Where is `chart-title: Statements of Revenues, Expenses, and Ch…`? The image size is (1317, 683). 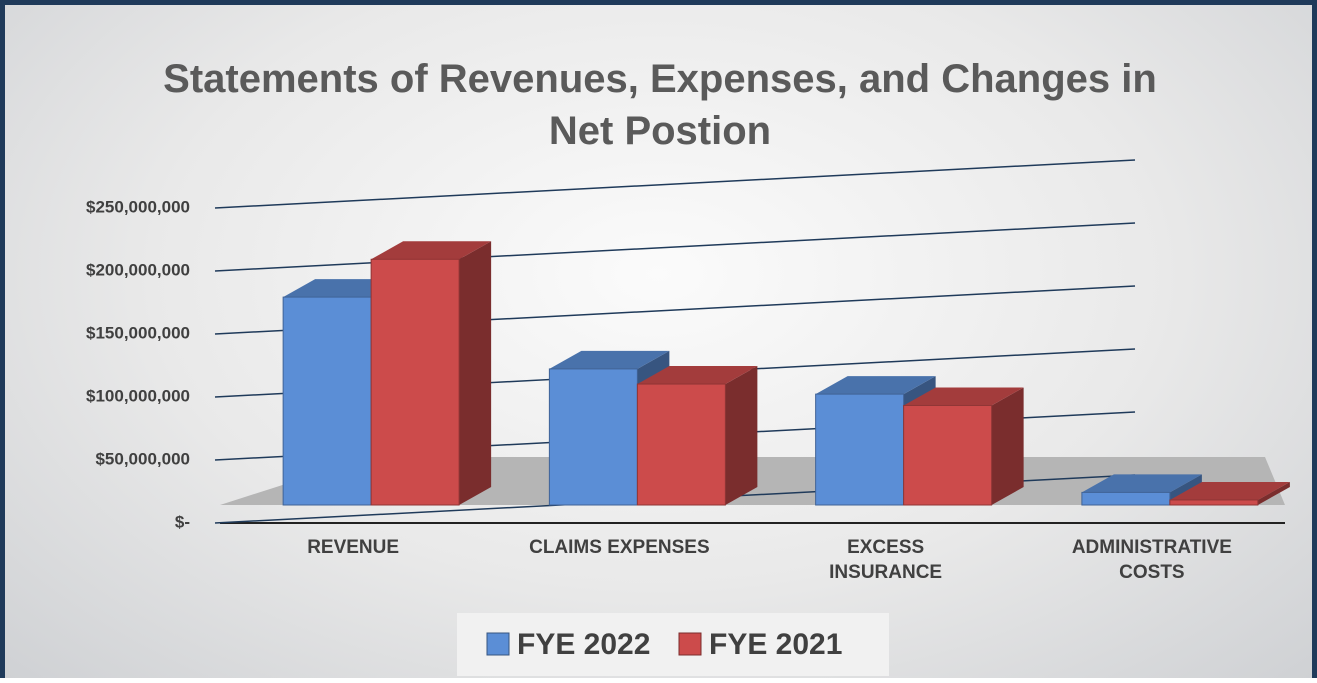 chart-title: Statements of Revenues, Expenses, and Ch… is located at coordinates (660, 105).